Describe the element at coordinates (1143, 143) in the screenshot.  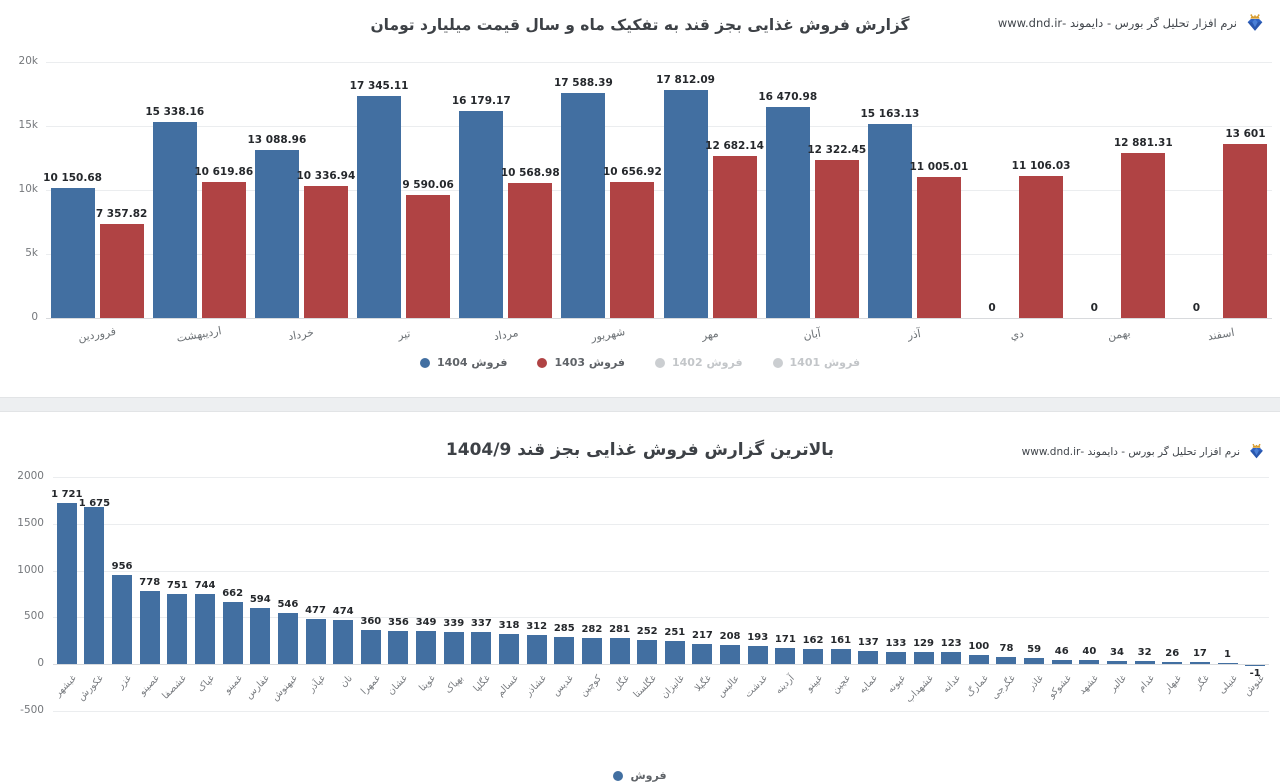
I see `bar-value-label: 12 881.31` at that location.